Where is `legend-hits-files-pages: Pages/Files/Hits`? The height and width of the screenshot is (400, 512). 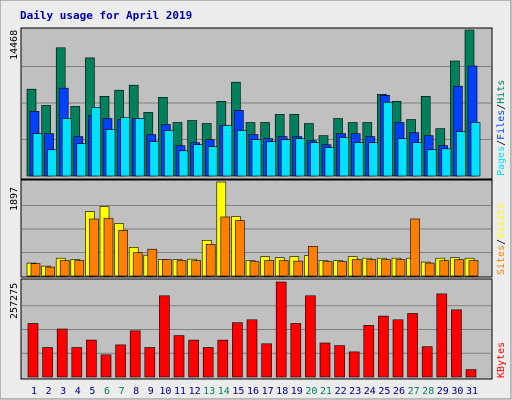 legend-hits-files-pages: Pages/Files/Hits is located at coordinates (501, 128).